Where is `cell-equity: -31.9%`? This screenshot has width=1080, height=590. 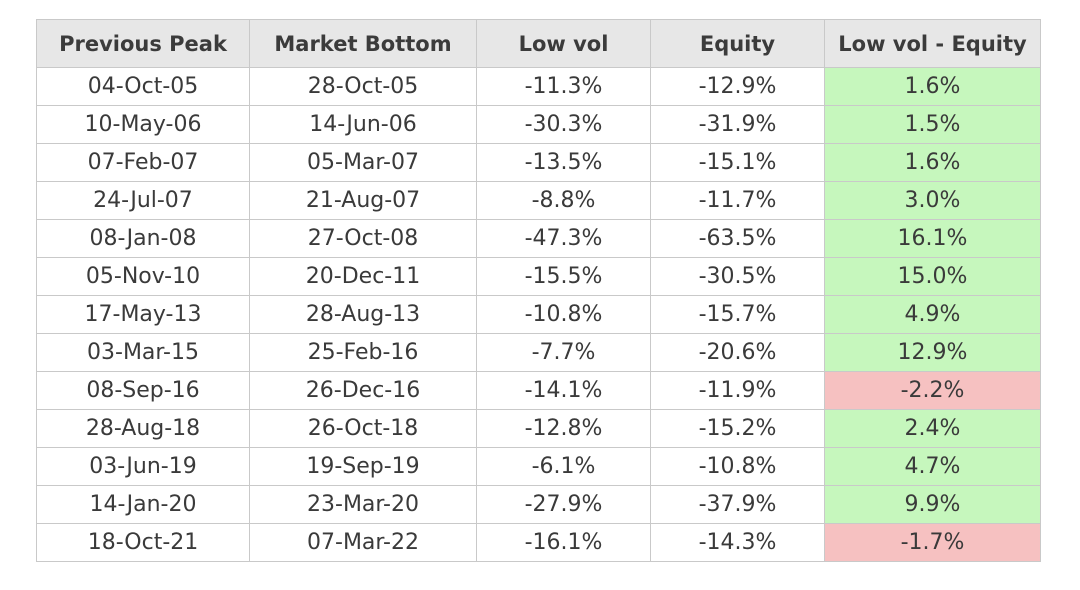 cell-equity: -31.9% is located at coordinates (737, 124).